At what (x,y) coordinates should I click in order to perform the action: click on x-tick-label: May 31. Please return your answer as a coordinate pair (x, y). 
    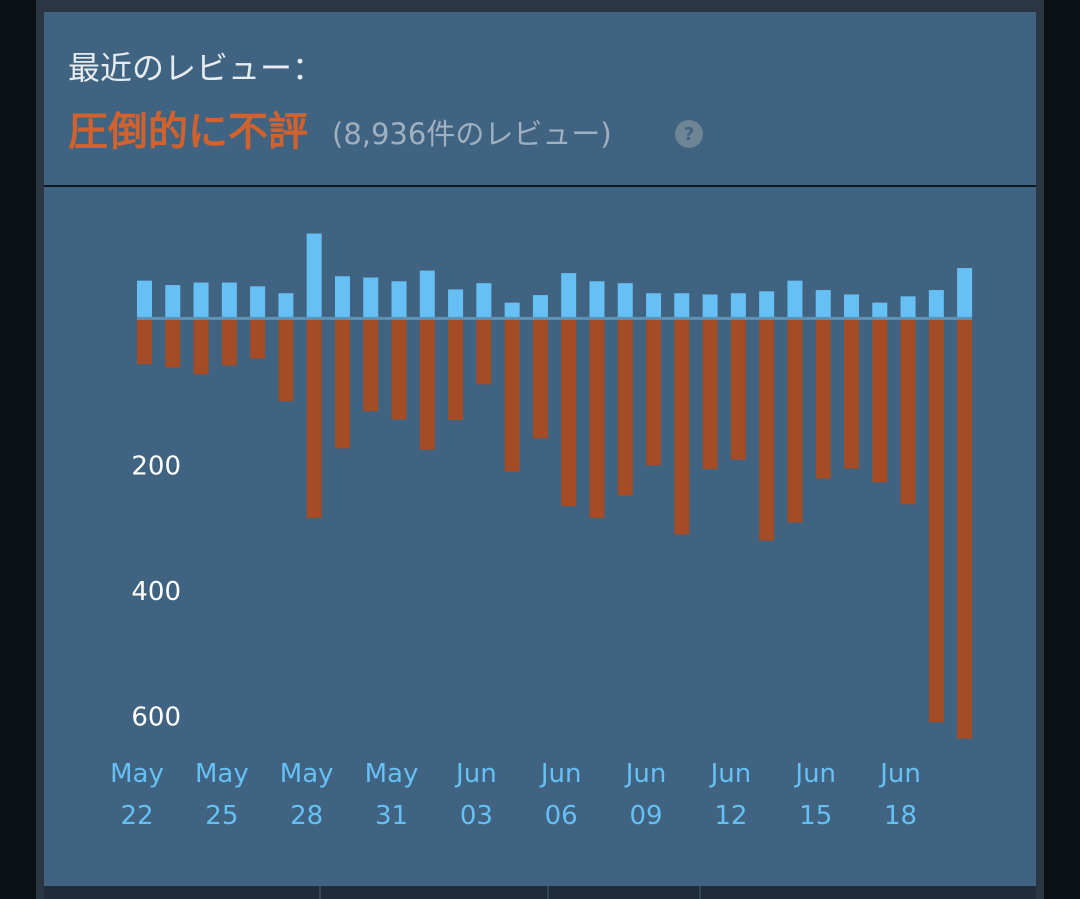
    Looking at the image, I should click on (392, 795).